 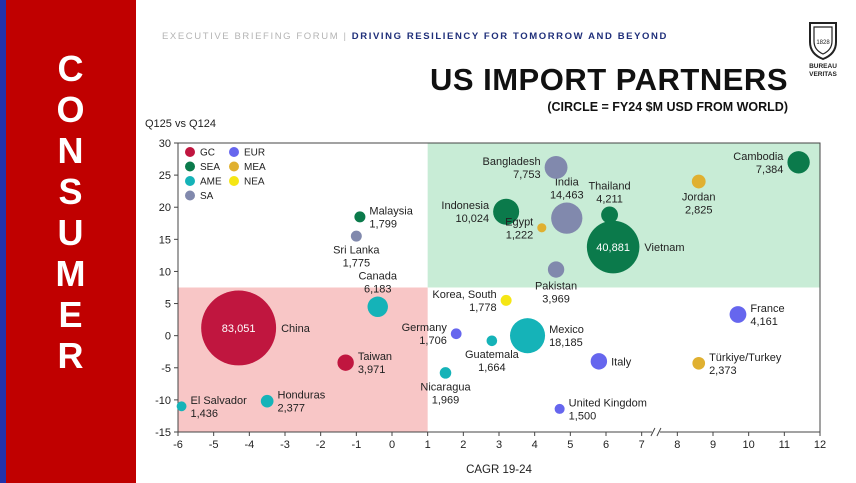 I want to click on logo-shield-icon, so click(x=823, y=41).